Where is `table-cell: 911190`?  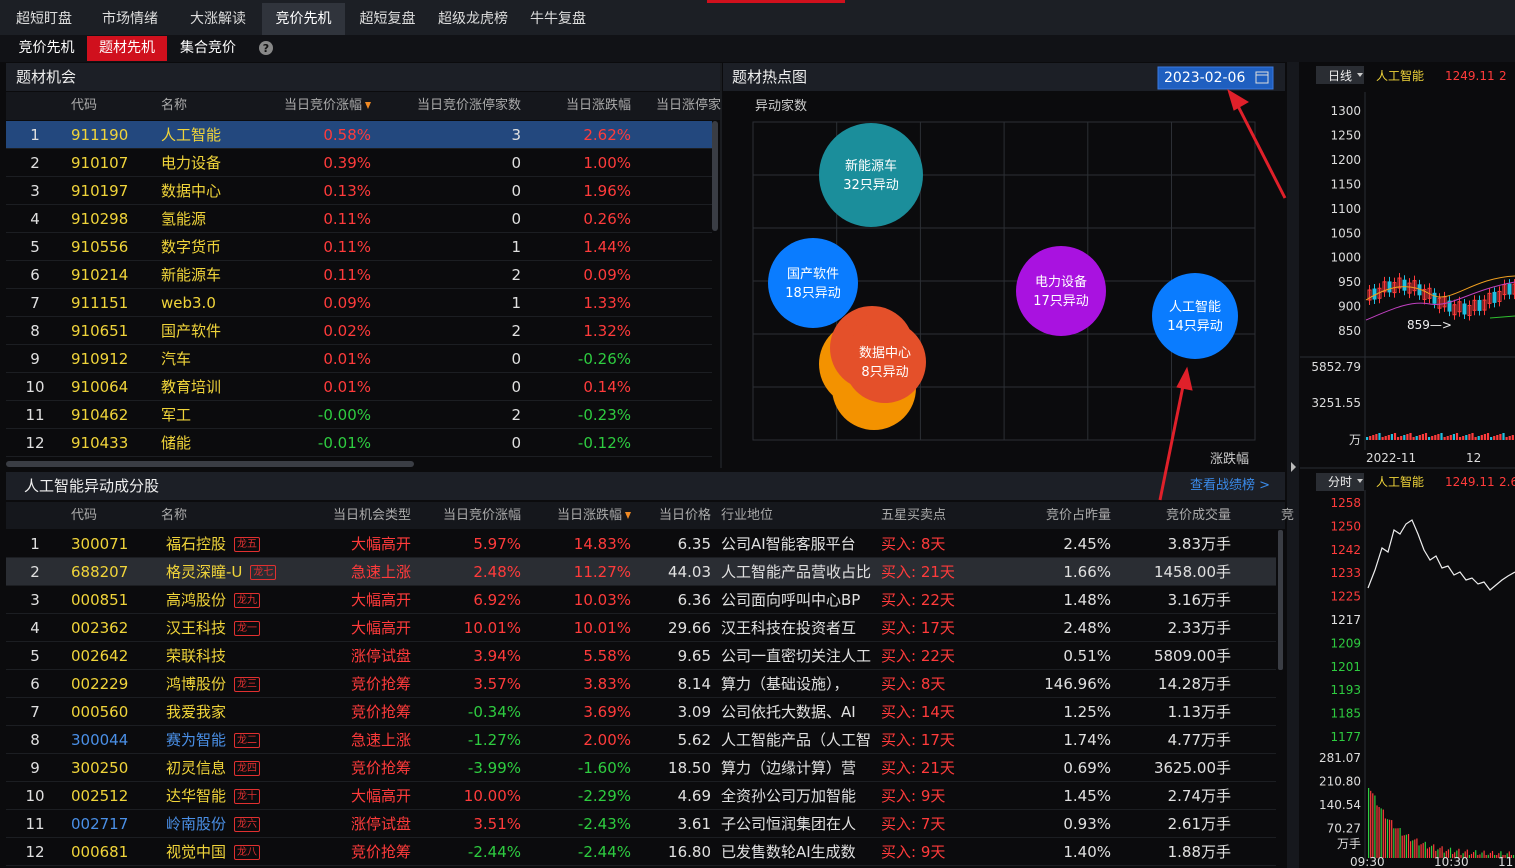
table-cell: 911190 is located at coordinates (99, 135).